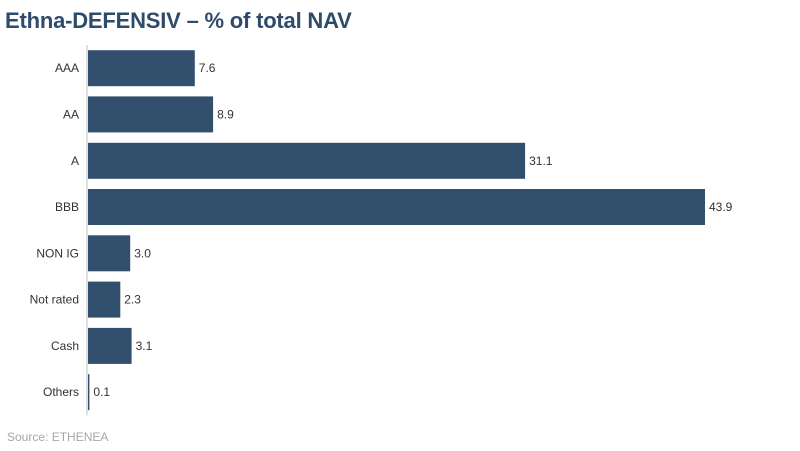 This screenshot has width=800, height=451. I want to click on bar-aaa, so click(141, 68).